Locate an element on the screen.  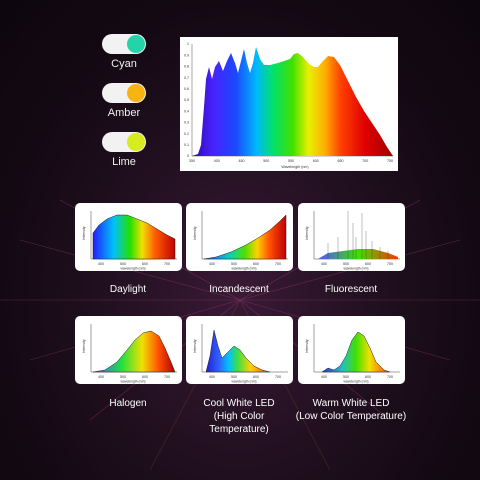
halogen-label: Halogen is located at coordinates (128, 403).